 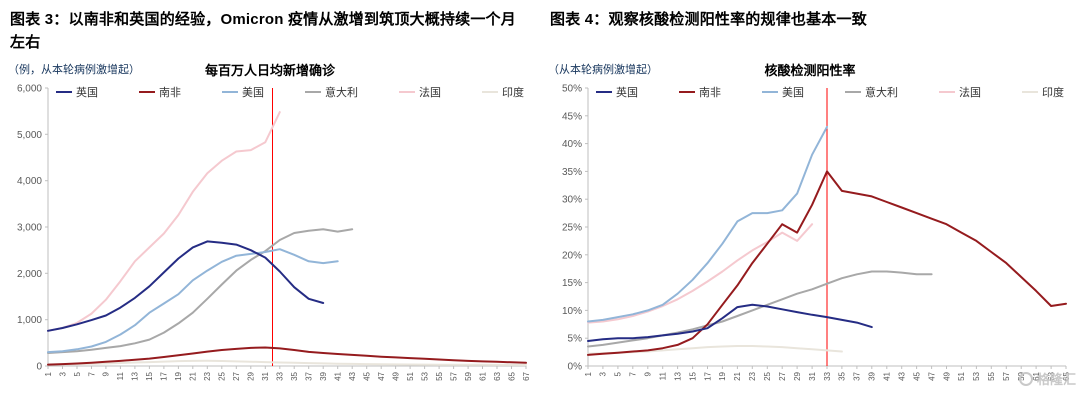 What do you see at coordinates (468, 375) in the screenshot?
I see `svg-text: 59` at bounding box center [468, 375].